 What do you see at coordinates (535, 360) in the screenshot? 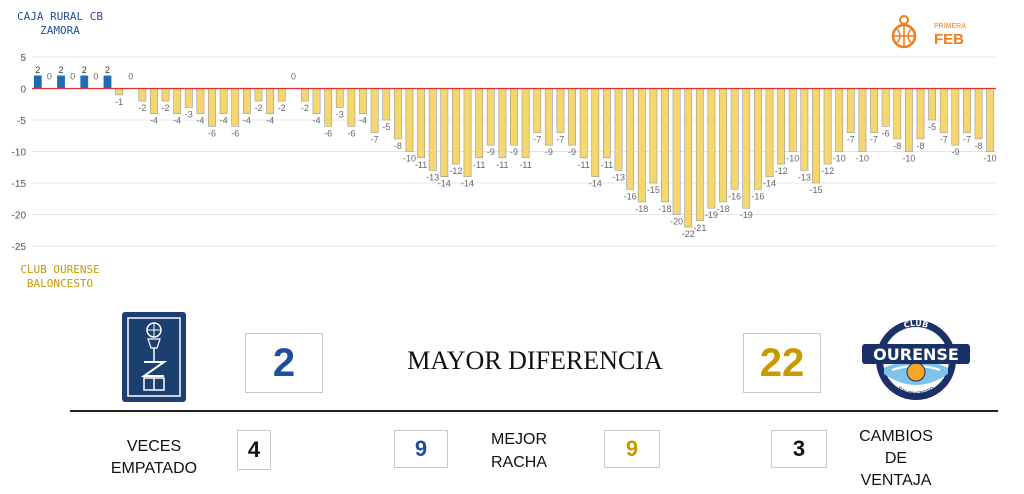
I see `max-difference-label: MAYOR DIFERENCIA` at bounding box center [535, 360].